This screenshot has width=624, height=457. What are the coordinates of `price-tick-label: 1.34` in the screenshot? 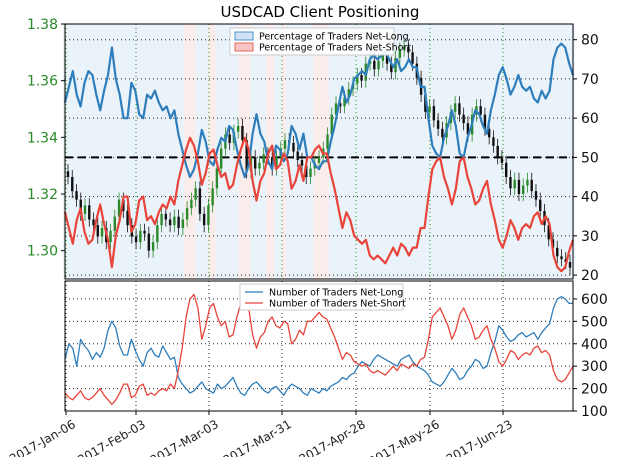 It's located at (42, 138).